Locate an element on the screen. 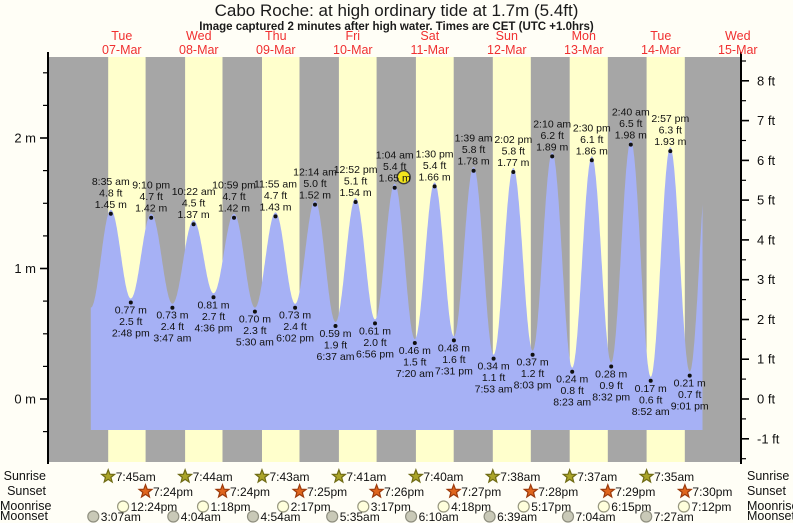  moonrise-time-label: 3:17pm is located at coordinates (391, 507).